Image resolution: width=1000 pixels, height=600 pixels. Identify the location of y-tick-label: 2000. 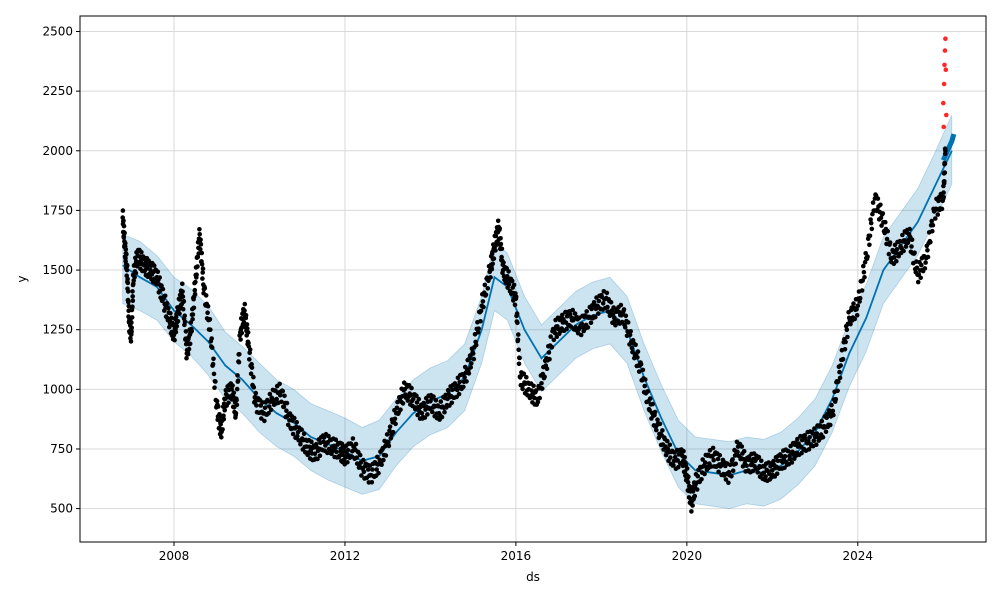
(57, 151).